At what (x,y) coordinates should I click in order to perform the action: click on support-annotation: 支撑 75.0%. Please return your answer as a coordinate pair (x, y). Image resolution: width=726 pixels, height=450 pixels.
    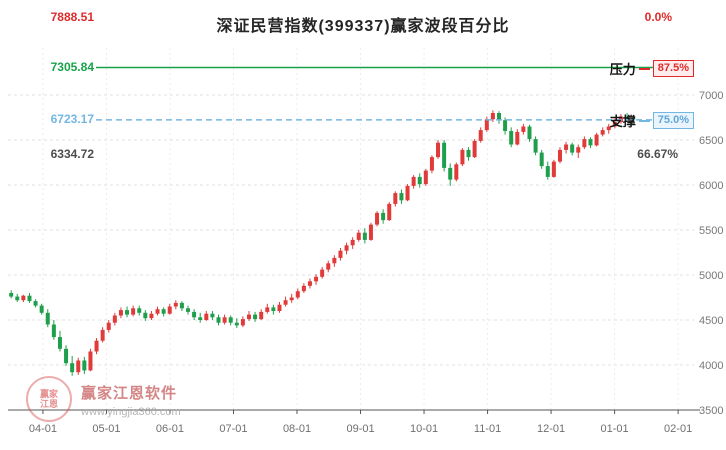
    Looking at the image, I should click on (652, 120).